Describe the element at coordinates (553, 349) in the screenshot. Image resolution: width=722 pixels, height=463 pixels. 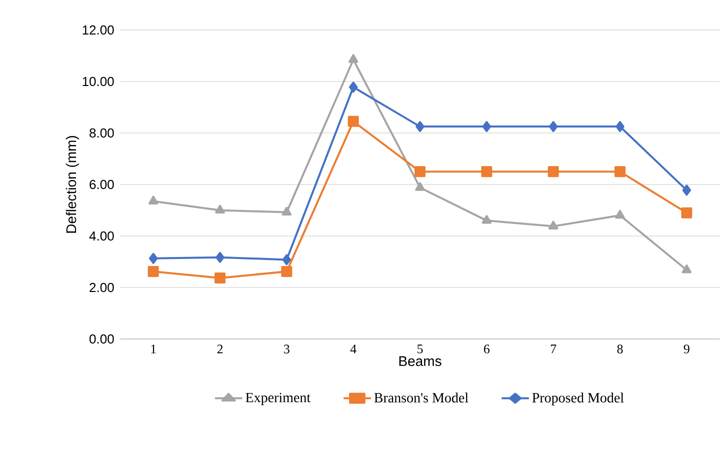
I see `x-tick-label: 7` at that location.